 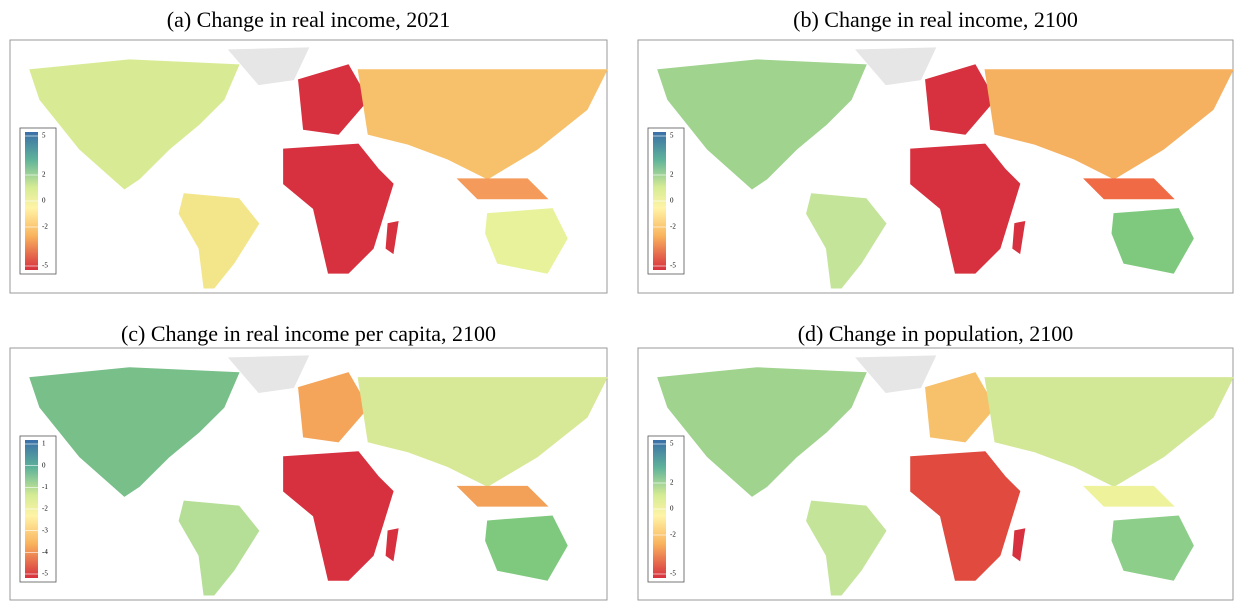 I want to click on legend-tick-label: -1, so click(x=45, y=487).